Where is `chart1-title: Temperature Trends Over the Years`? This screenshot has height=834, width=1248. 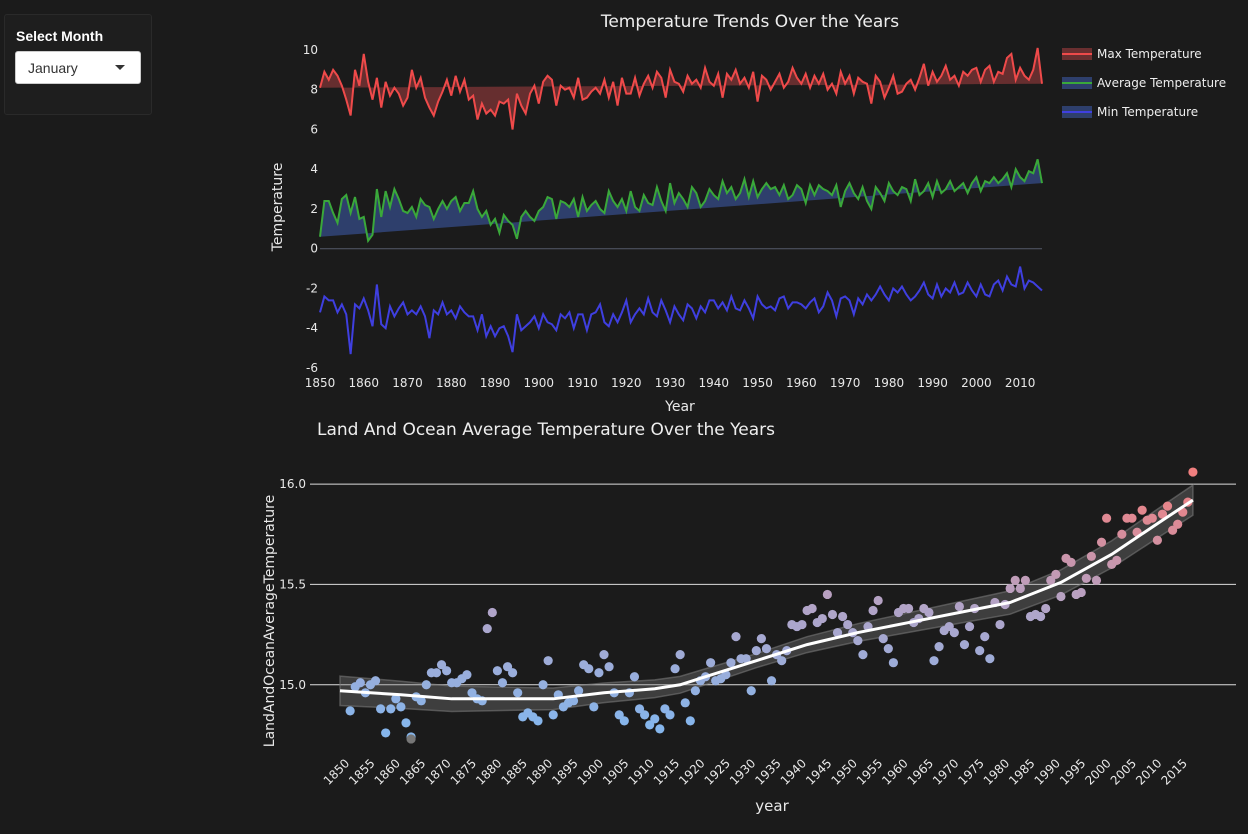
chart1-title: Temperature Trends Over the Years is located at coordinates (749, 22).